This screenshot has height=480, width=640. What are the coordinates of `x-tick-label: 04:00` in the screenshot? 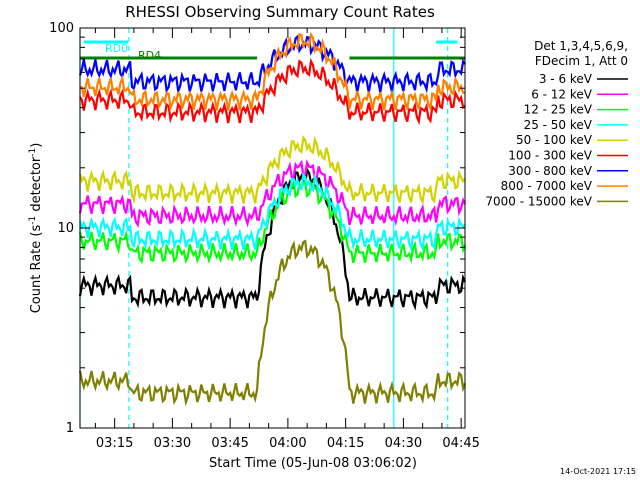 It's located at (287, 443).